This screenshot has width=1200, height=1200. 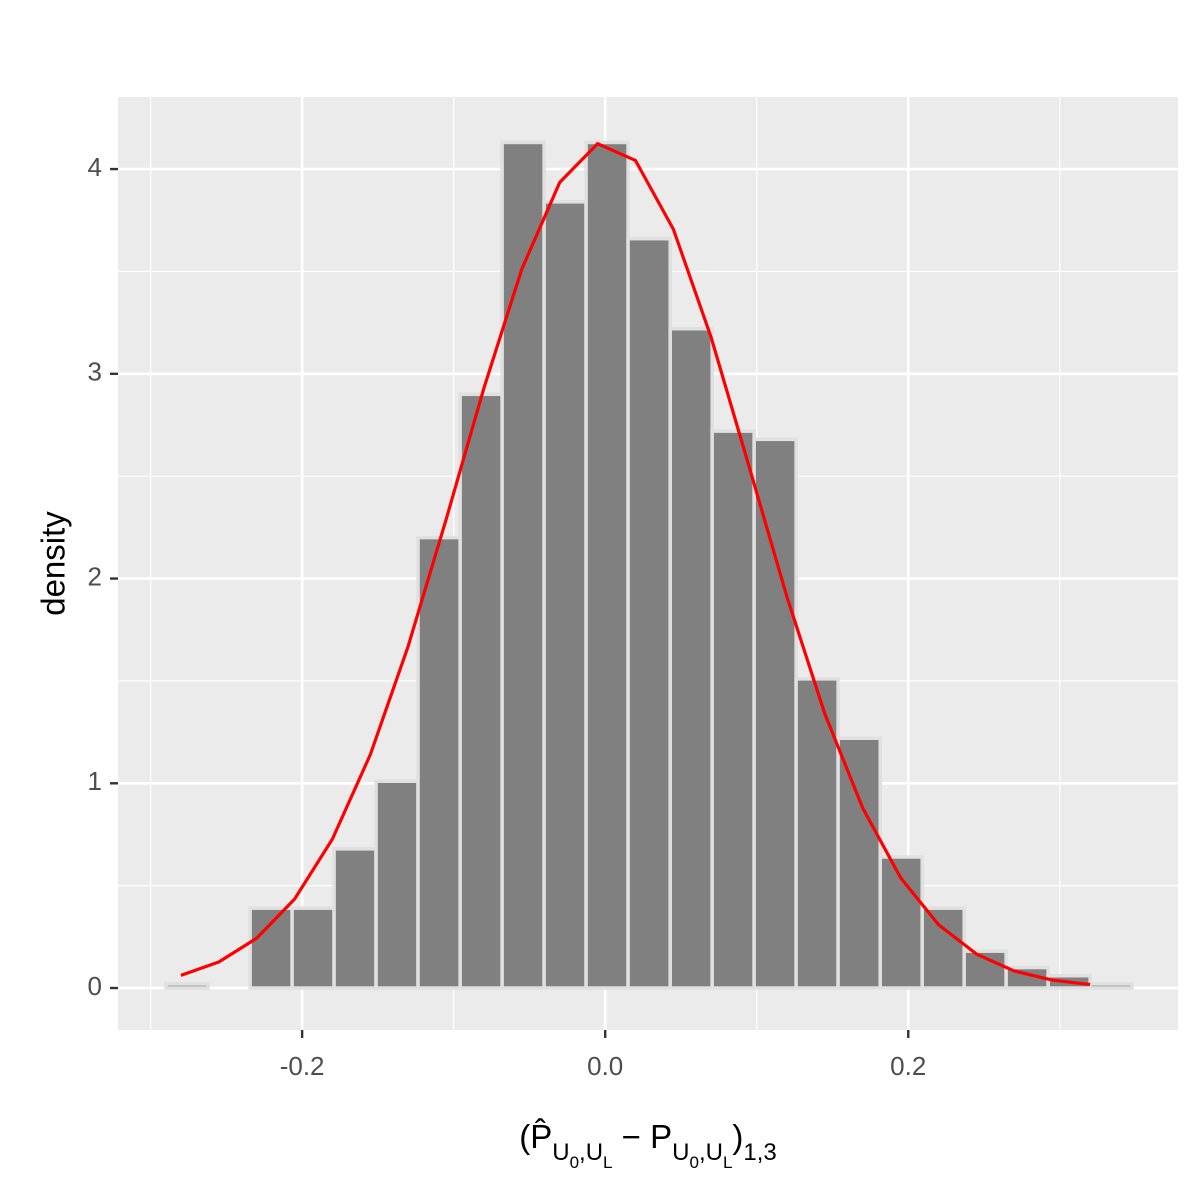 I want to click on x-tick-label: 0.0, so click(x=605, y=1066).